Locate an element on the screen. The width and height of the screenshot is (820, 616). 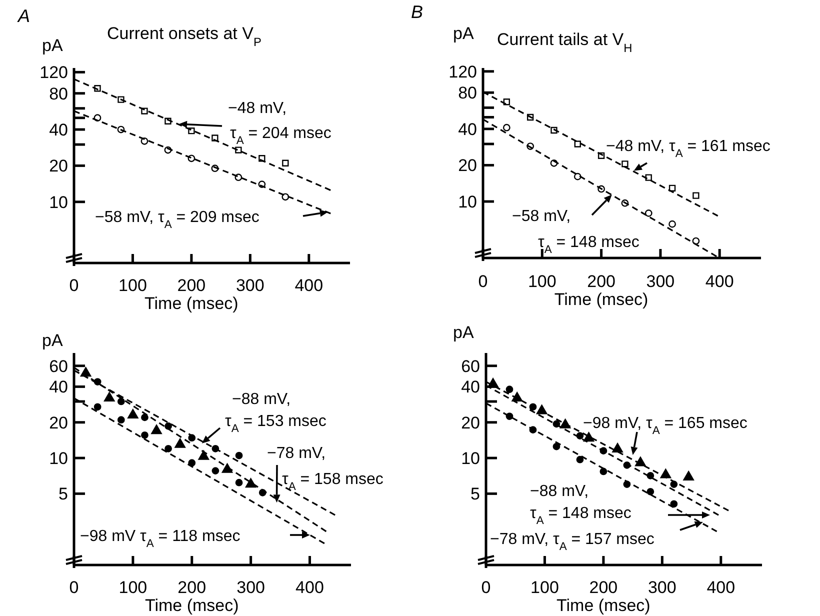
text: A is located at coordinates (23, 16).